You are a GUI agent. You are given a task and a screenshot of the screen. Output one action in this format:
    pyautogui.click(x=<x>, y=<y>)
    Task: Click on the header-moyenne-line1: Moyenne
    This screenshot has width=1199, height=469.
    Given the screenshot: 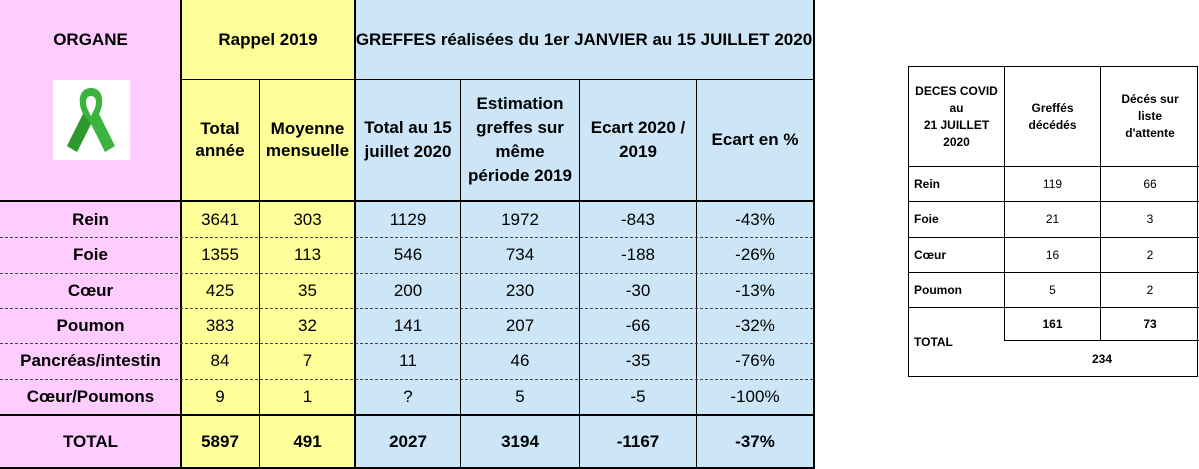 What is the action you would take?
    pyautogui.click(x=307, y=128)
    